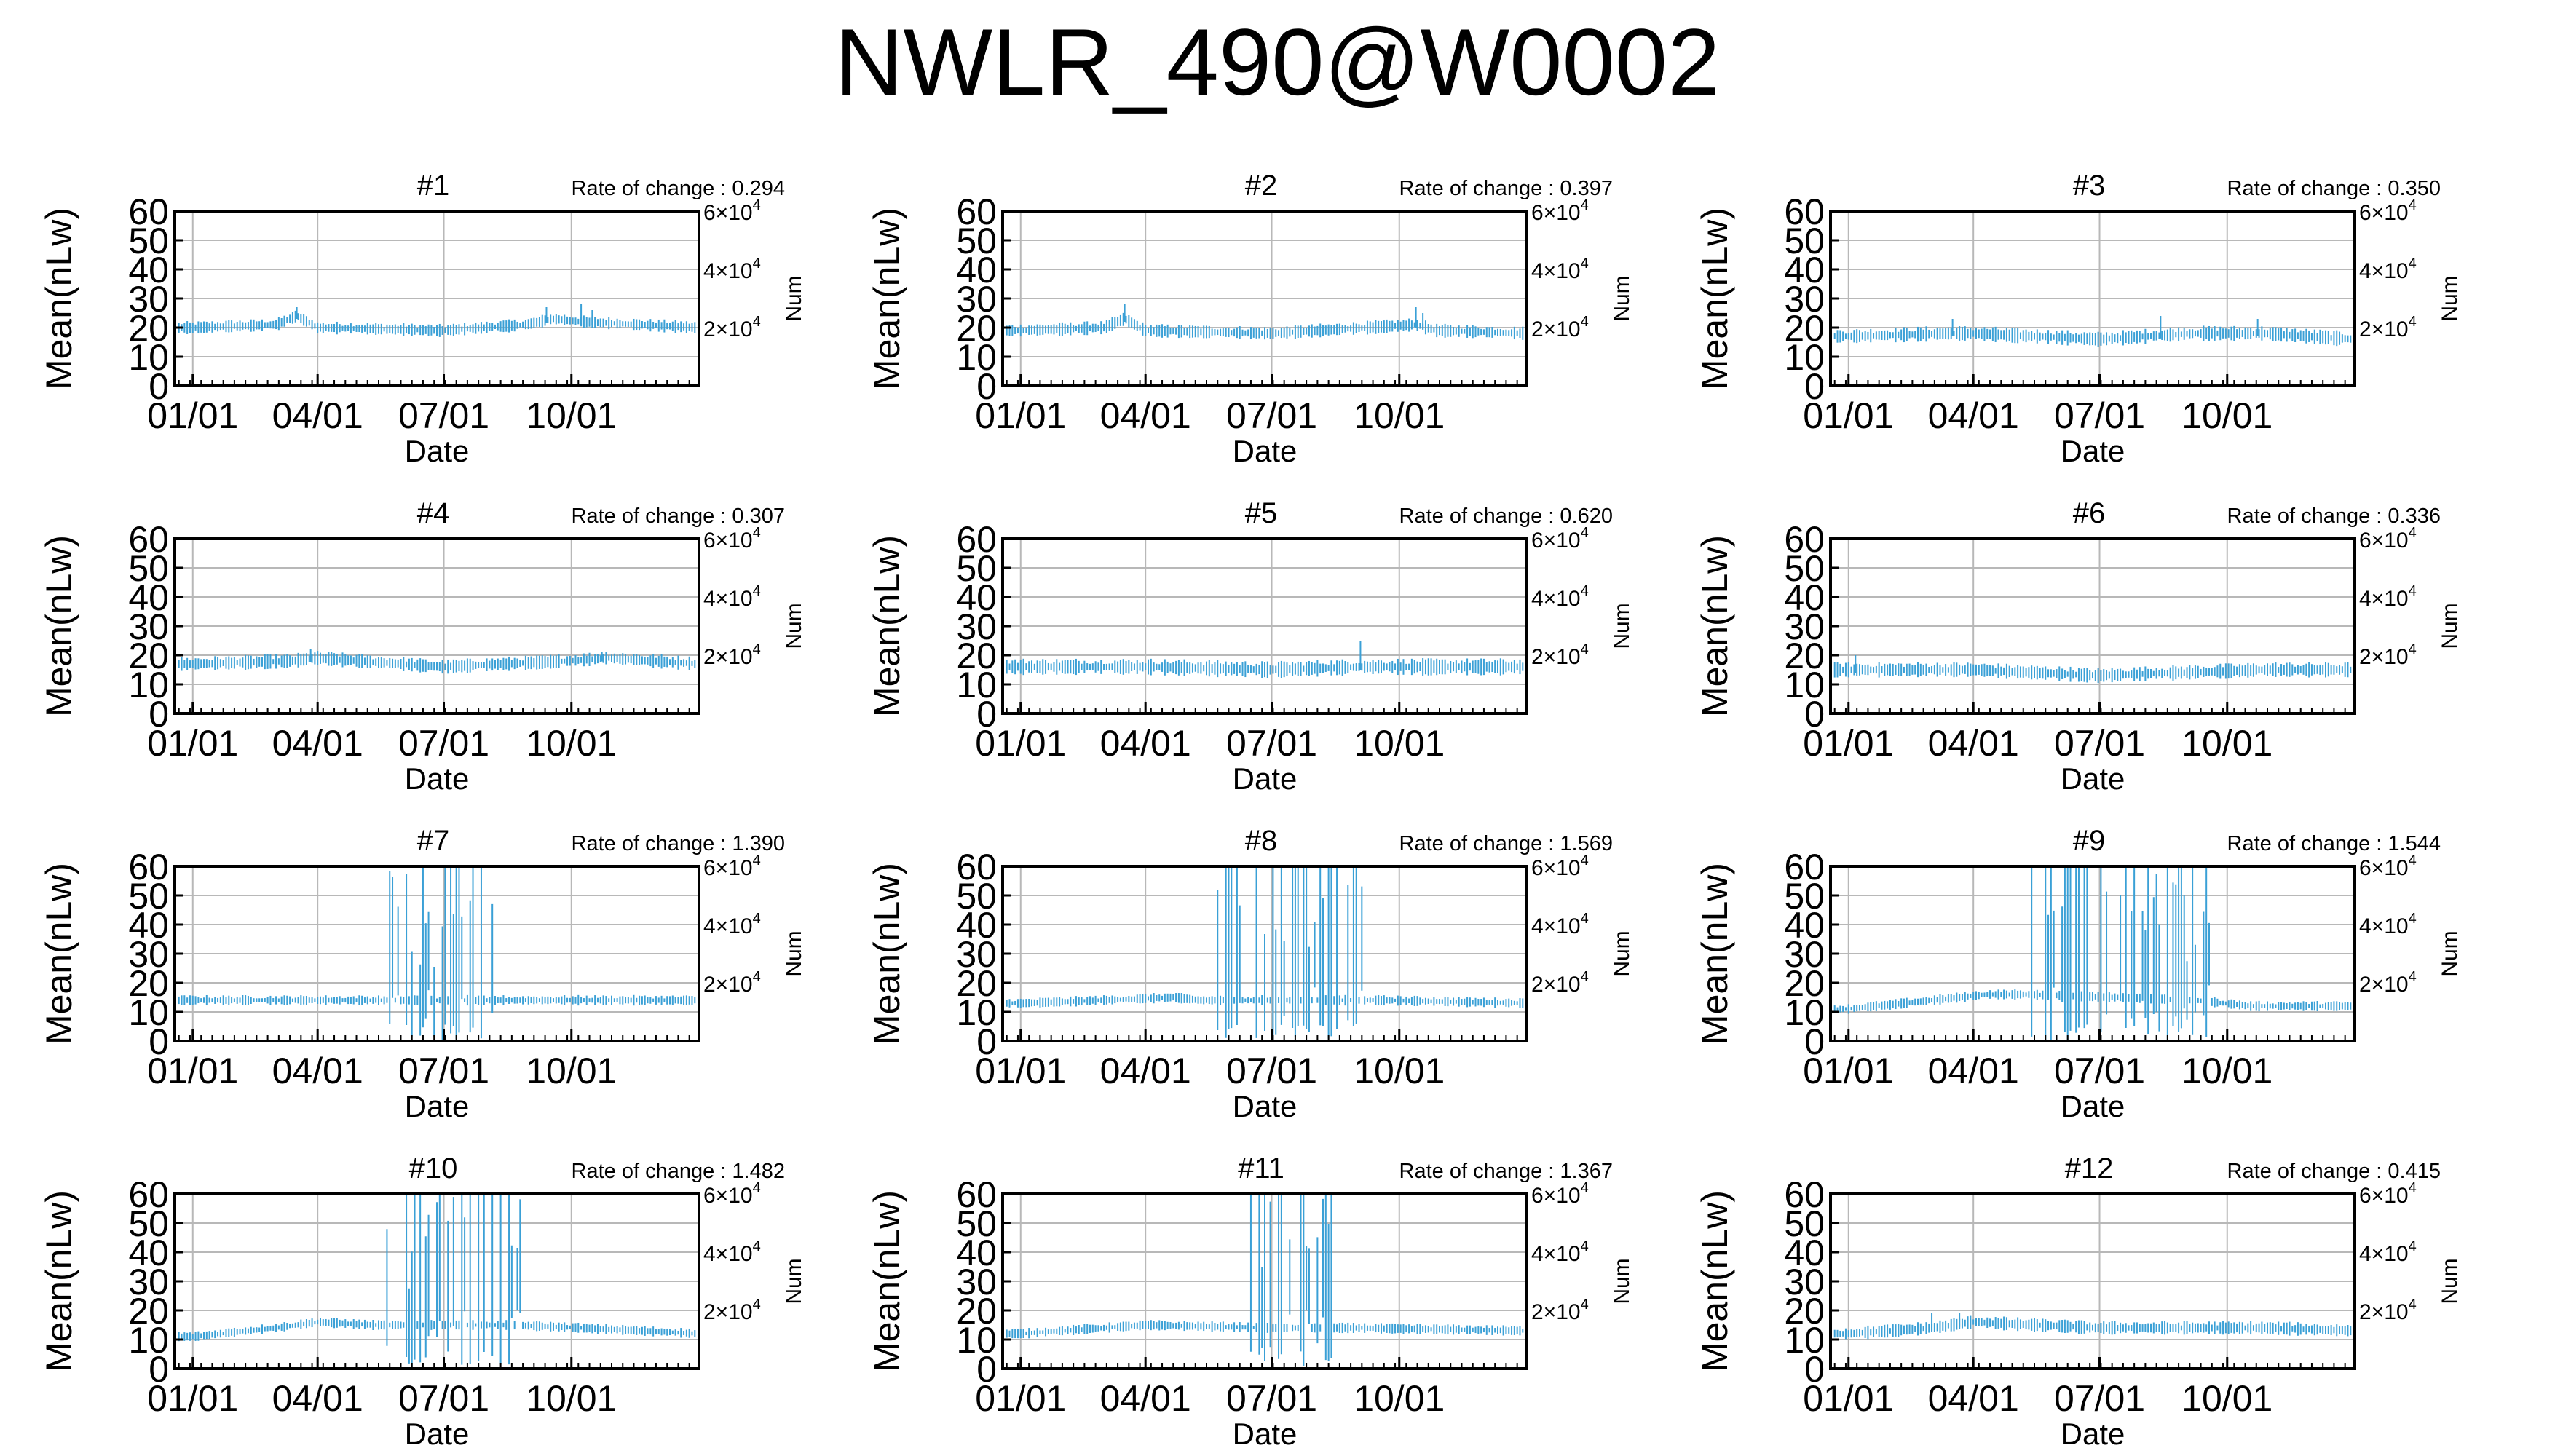 The image size is (2555, 1456). I want to click on rate-of-change: Rate of change : 1.569, so click(1506, 843).